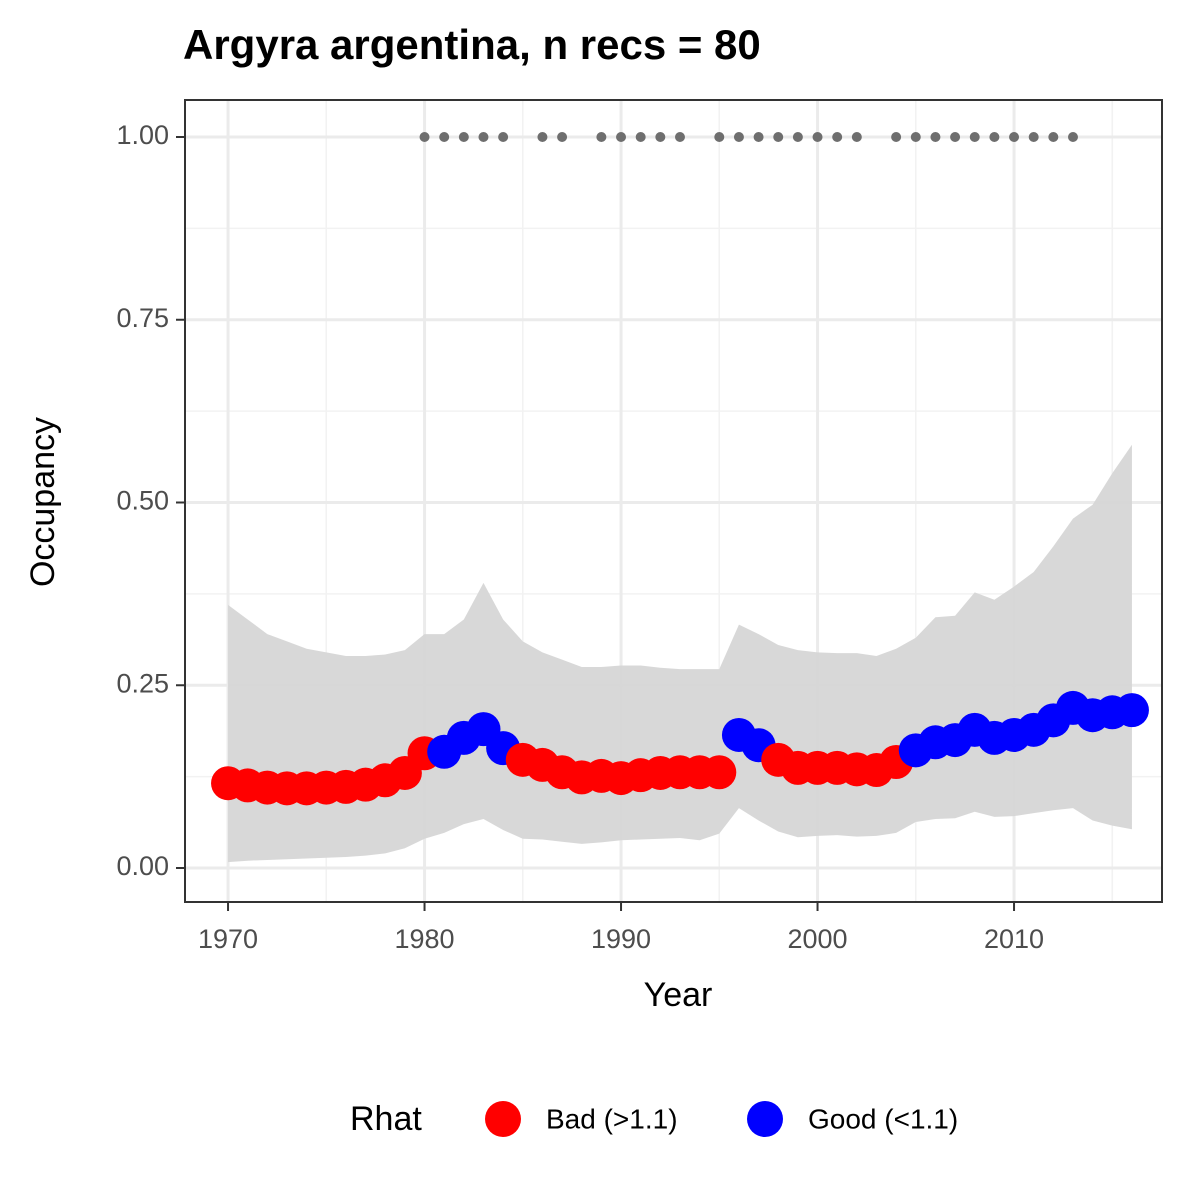  I want to click on legend-label: Good (<1.1), so click(883, 1118).